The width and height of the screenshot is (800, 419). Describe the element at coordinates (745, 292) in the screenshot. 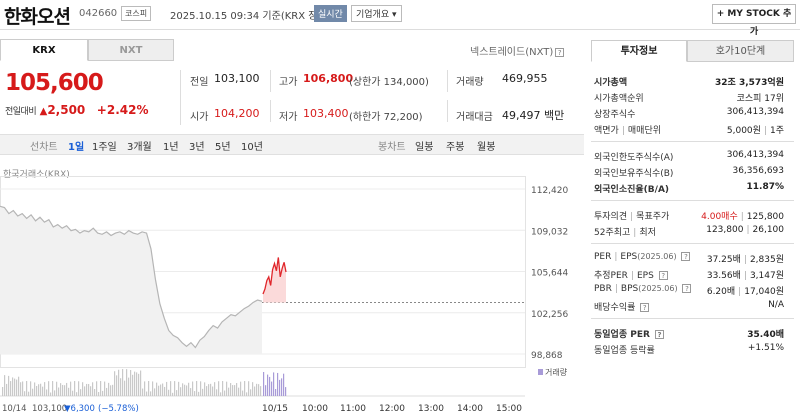

I see `pbr-value: 6.20배 | 17,040원` at that location.